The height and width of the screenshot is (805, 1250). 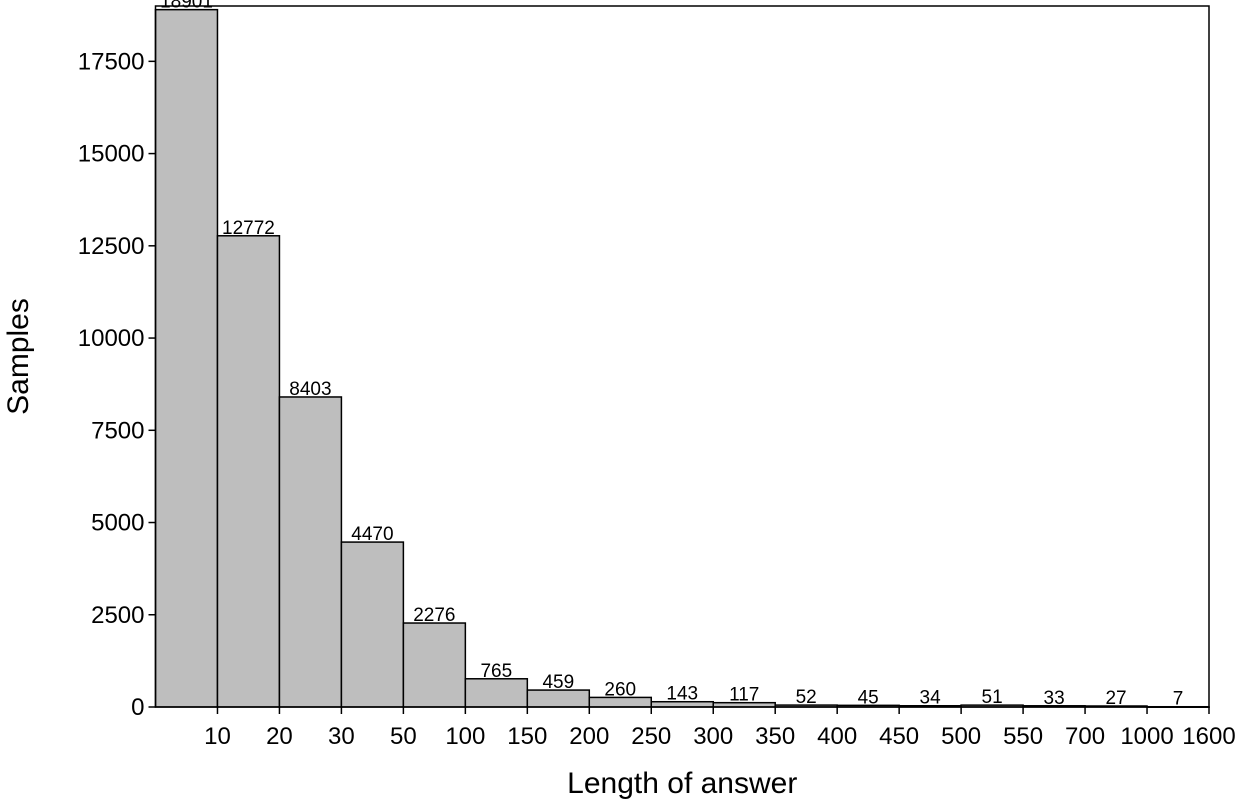 I want to click on y-tick-label: 10000, so click(x=111, y=338).